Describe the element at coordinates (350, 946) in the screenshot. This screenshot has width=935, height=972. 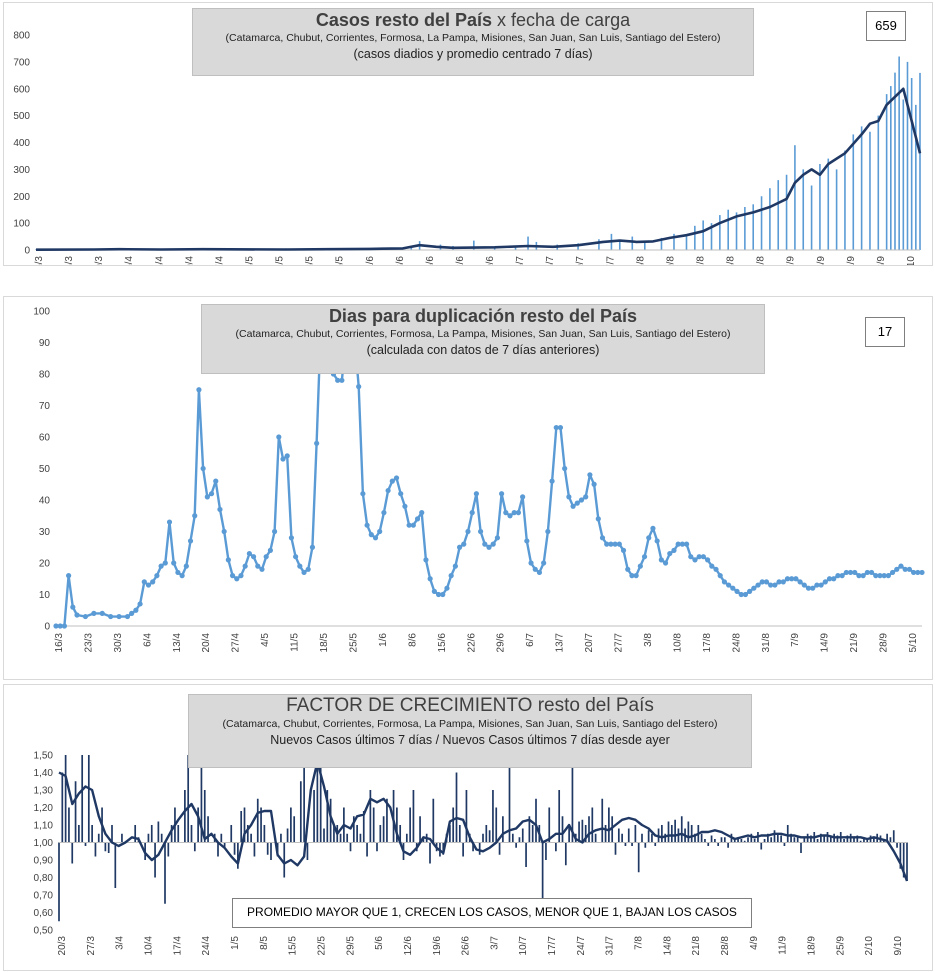
I see `x-tick-label: 29/5` at that location.